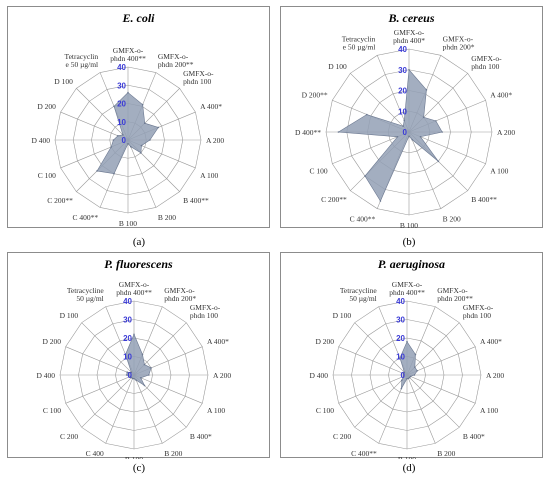  What do you see at coordinates (409, 36) in the screenshot?
I see `category-label: GMFX-o-phdn 400*` at bounding box center [409, 36].